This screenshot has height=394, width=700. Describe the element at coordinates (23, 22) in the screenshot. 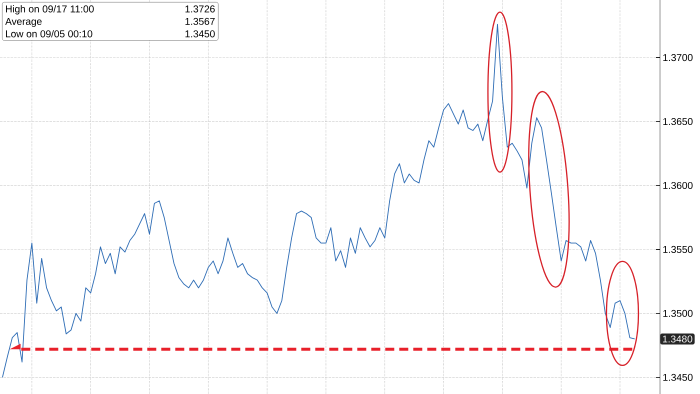

I see `annotation: Average` at that location.